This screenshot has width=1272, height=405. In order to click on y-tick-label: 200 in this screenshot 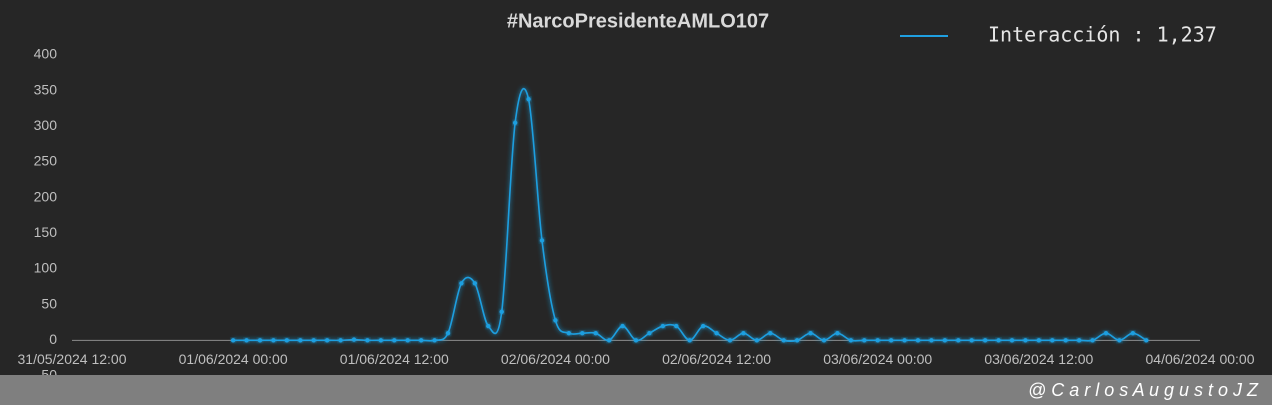, I will do `click(46, 196)`.